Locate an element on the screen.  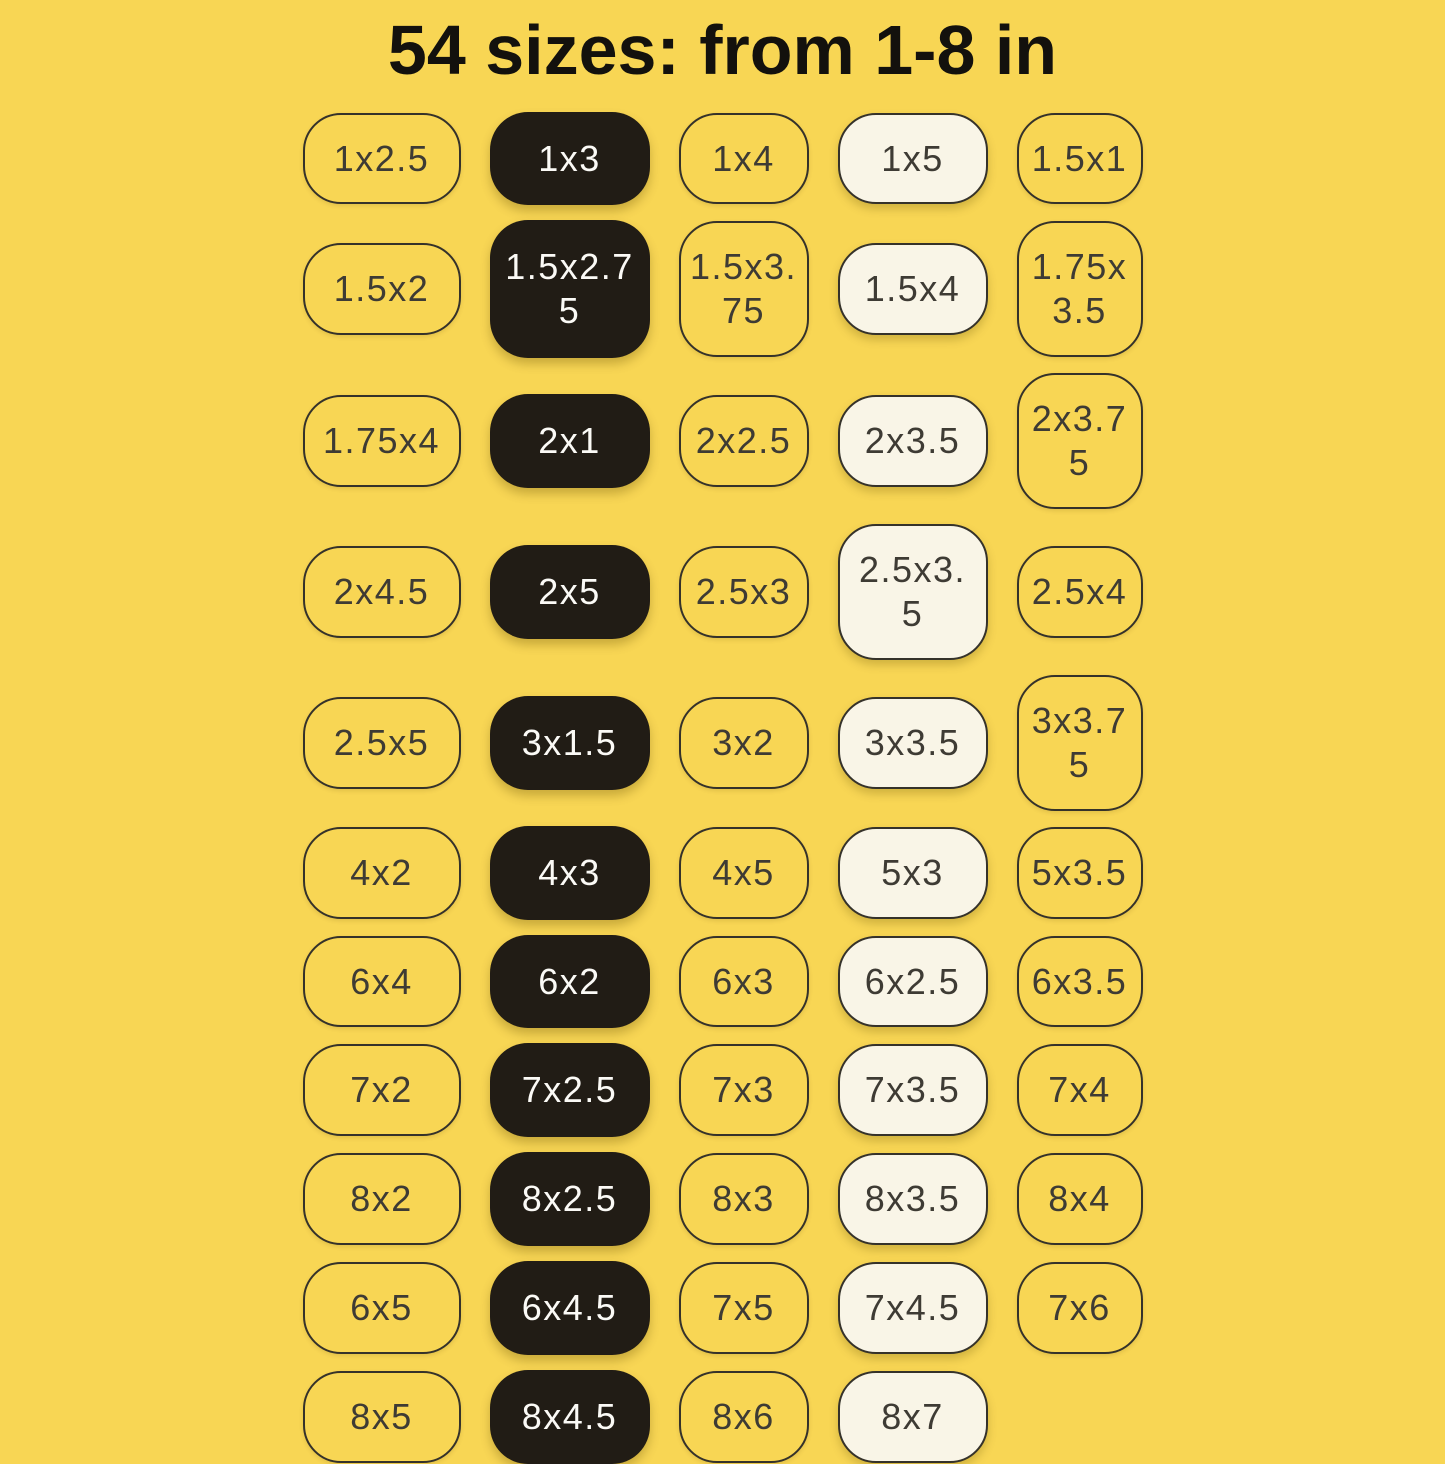
size-cell: 7x6 is located at coordinates (1080, 1308).